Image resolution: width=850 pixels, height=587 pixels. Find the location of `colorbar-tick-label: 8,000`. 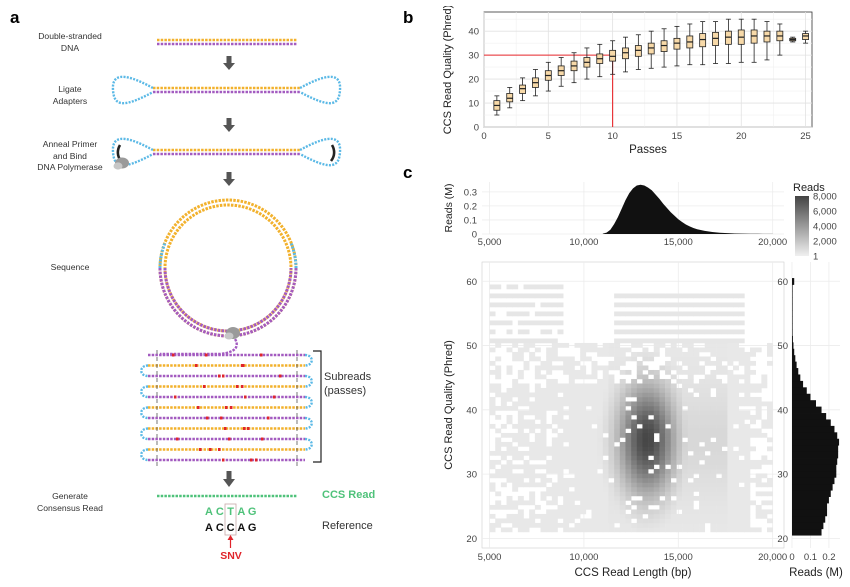

colorbar-tick-label: 8,000 is located at coordinates (825, 197).